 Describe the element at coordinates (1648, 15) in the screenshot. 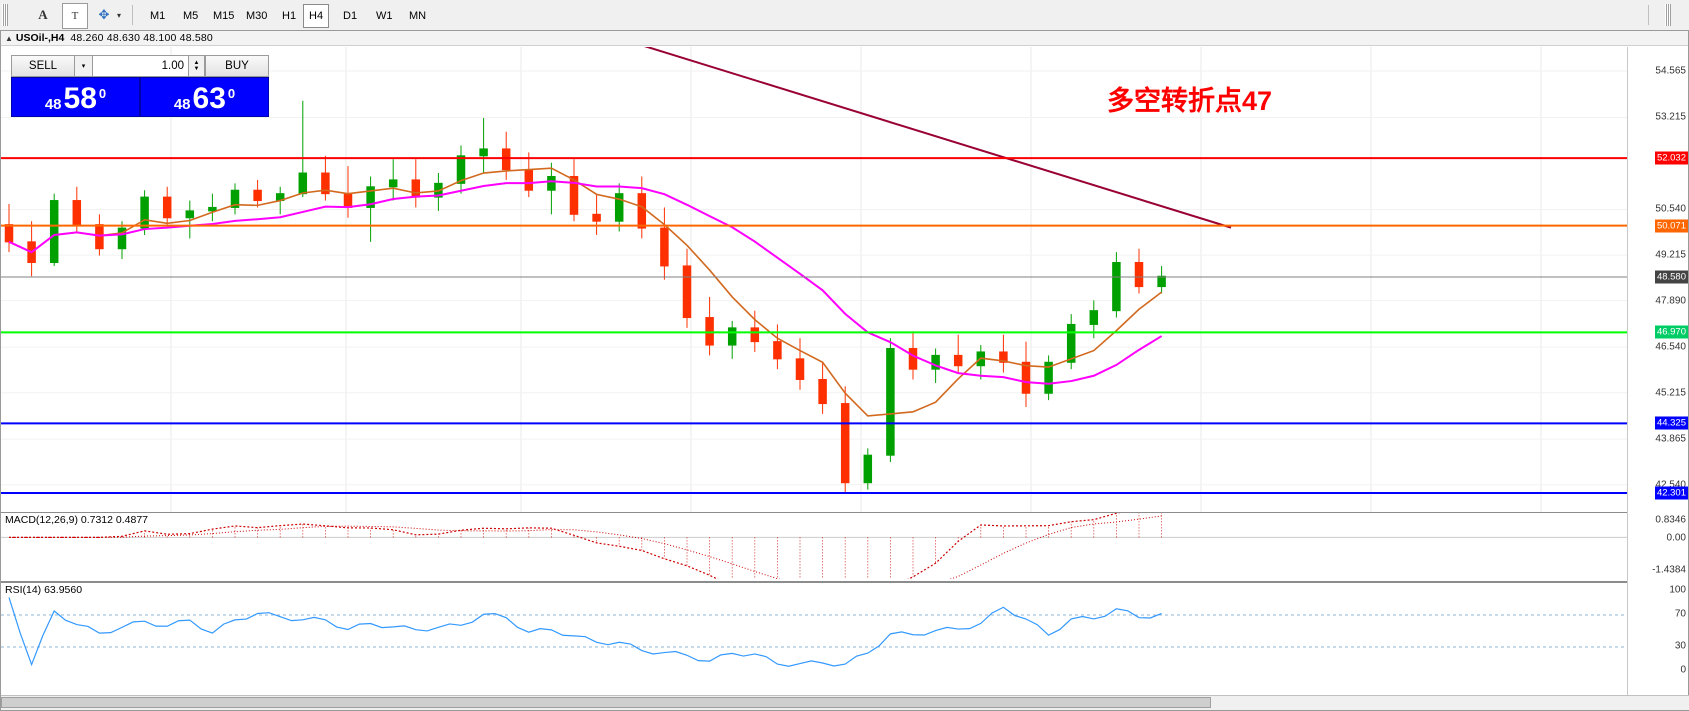

I see `toolbar-divider-right` at that location.